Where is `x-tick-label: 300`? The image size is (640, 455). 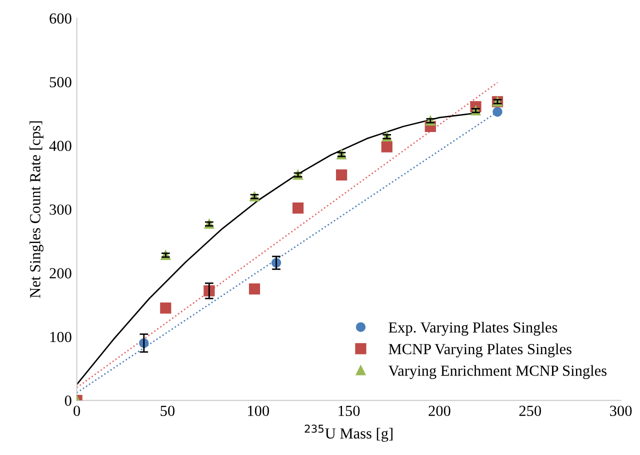 x-tick-label: 300 is located at coordinates (621, 411).